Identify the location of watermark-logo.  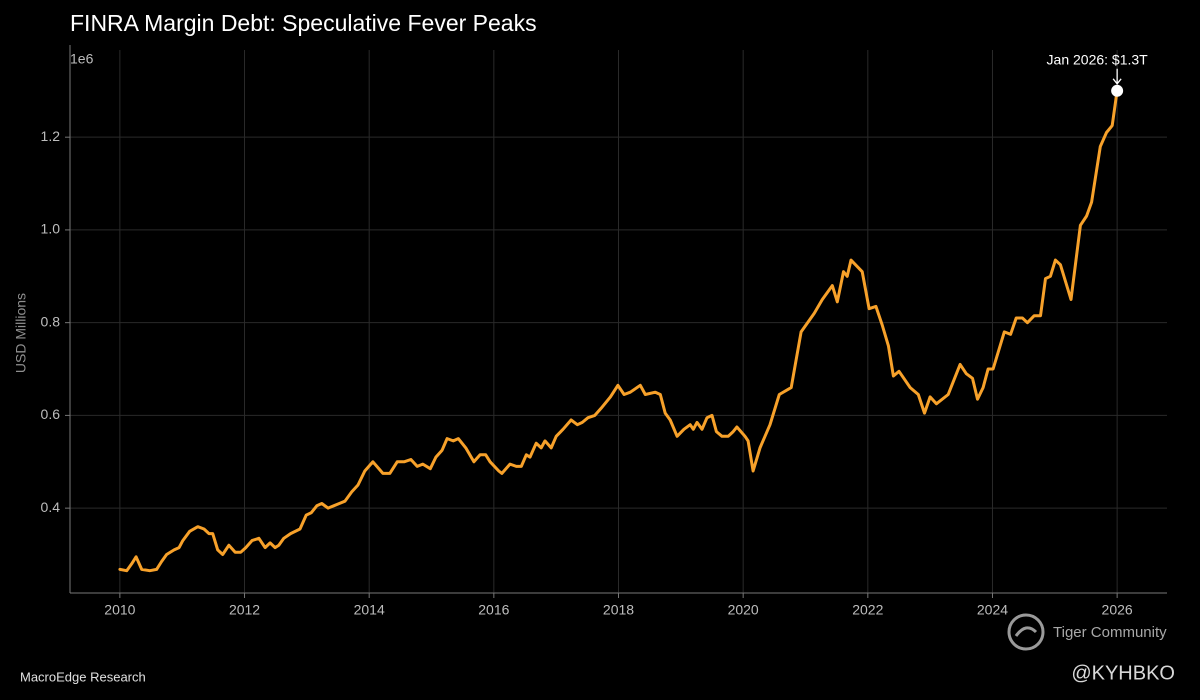
(1026, 632).